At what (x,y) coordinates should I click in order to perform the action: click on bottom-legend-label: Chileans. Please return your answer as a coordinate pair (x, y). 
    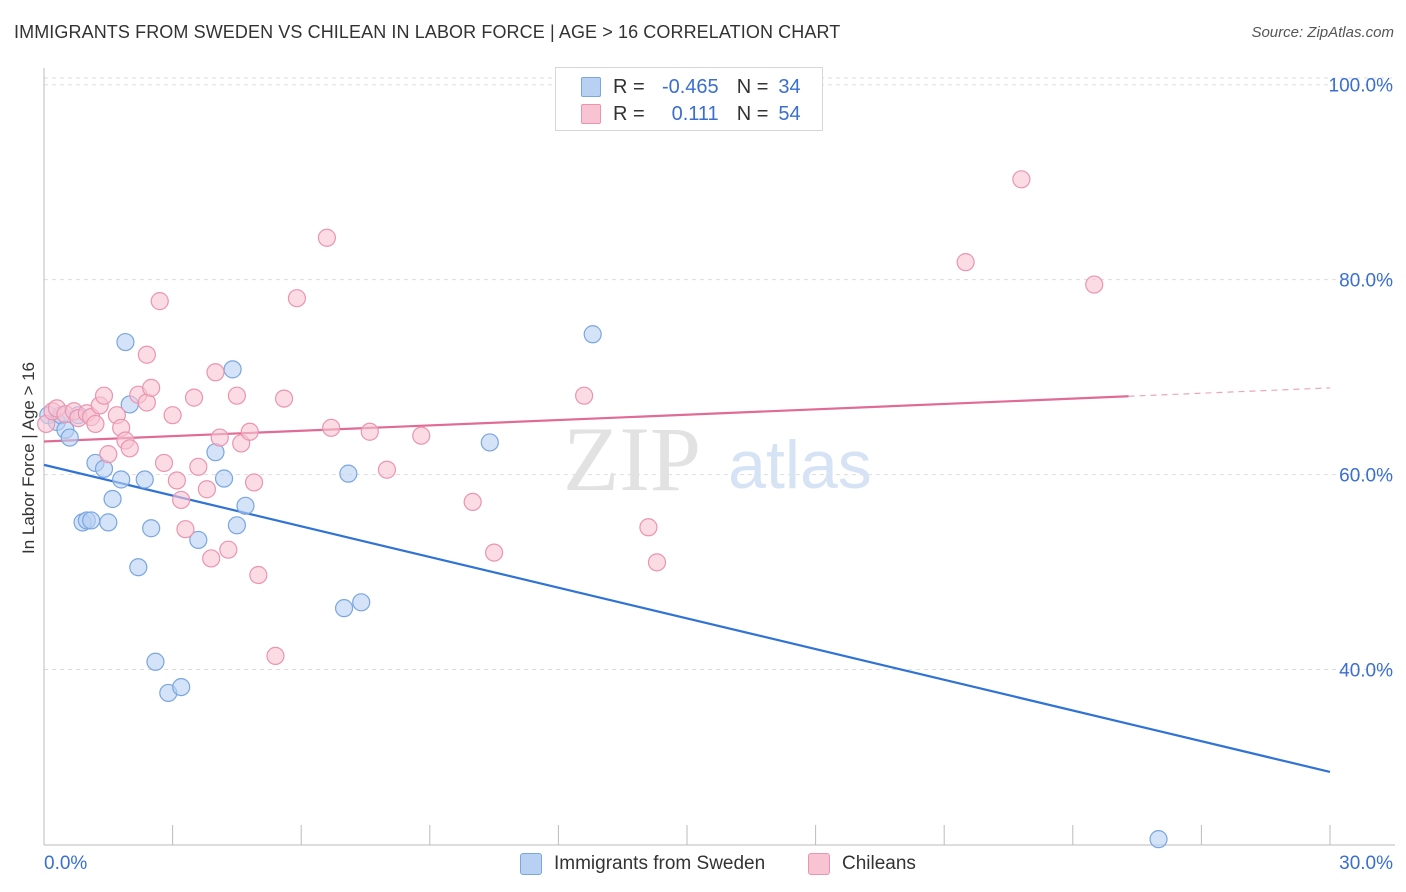
    Looking at the image, I should click on (879, 863).